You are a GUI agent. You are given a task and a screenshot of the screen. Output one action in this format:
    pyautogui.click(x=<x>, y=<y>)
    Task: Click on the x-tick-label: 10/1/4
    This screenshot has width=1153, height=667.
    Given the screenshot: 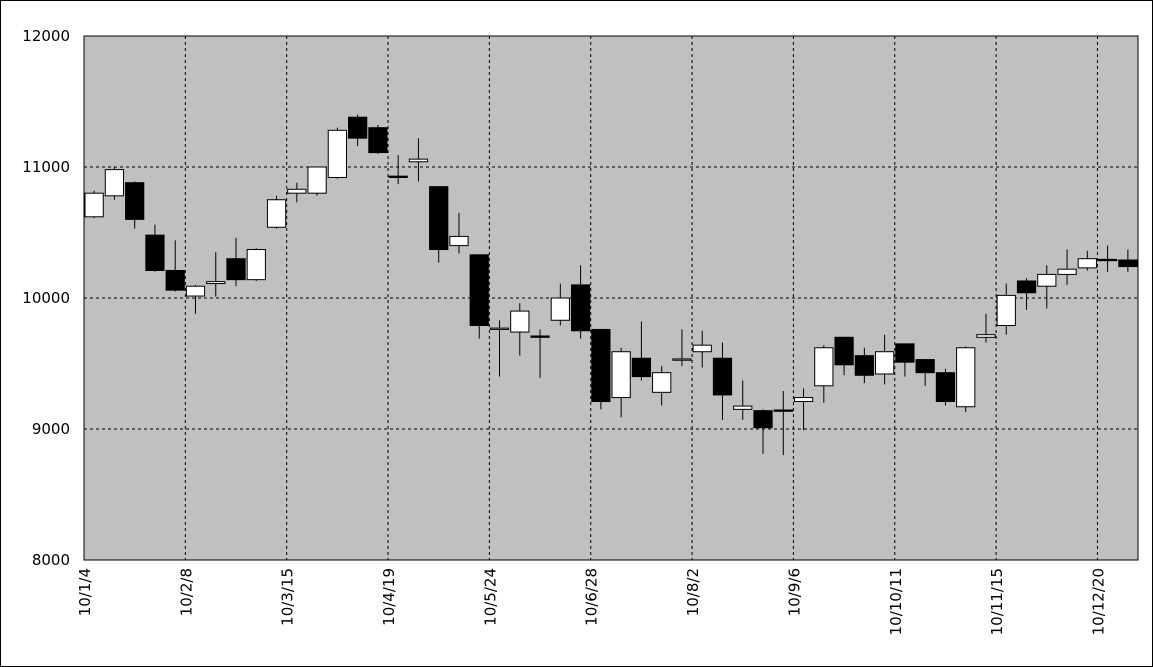 What is the action you would take?
    pyautogui.click(x=85, y=592)
    